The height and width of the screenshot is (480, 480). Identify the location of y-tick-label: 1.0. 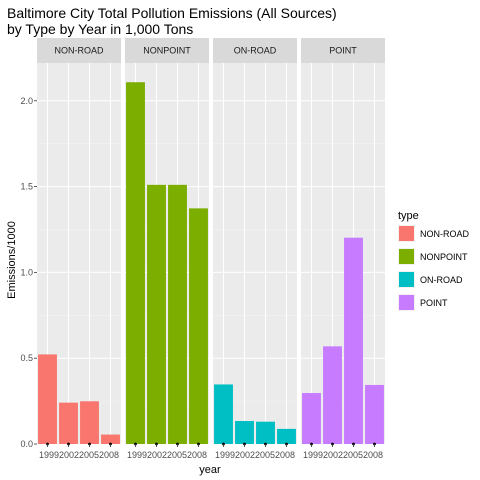
(26, 272).